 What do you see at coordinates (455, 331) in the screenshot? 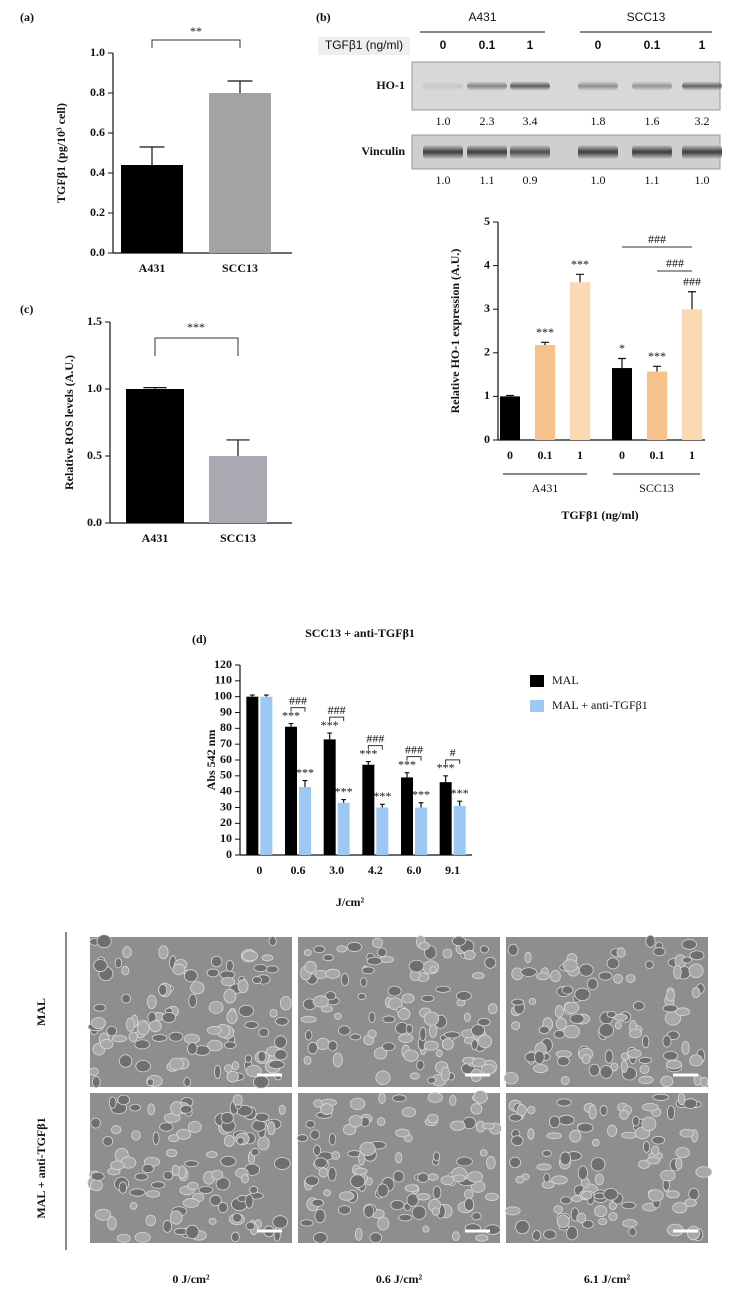
I see `y-axis-label: Relative HO-1 expression (A.U.)` at bounding box center [455, 331].